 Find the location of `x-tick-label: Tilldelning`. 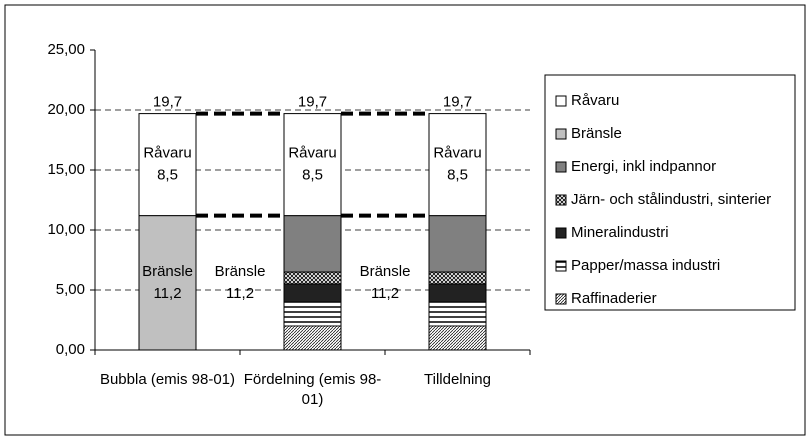

x-tick-label: Tilldelning is located at coordinates (457, 379).